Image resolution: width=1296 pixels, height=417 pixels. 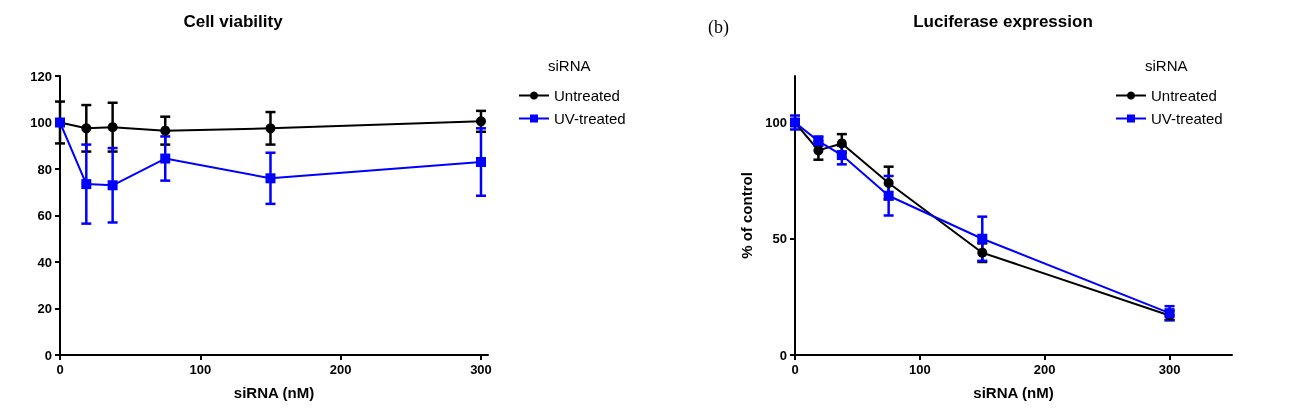 I want to click on y-tick-label: 50, so click(x=779, y=239).